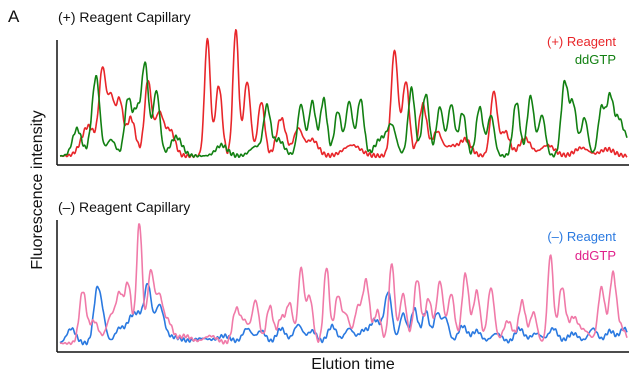 This screenshot has height=374, width=629. I want to click on legend-bottom-series-2: ddGTP, so click(595, 255).